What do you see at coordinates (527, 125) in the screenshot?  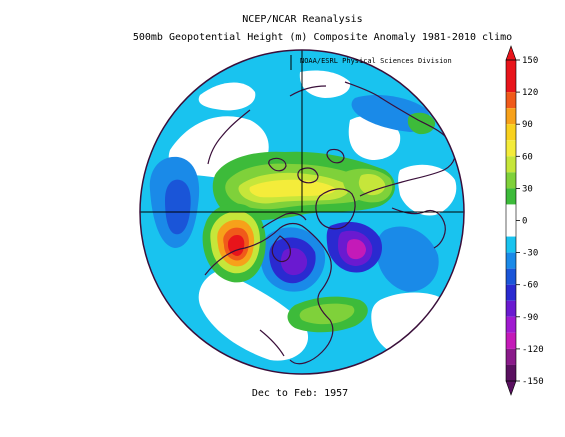 I see `colorbar-tick-label-2: 90` at bounding box center [527, 125].